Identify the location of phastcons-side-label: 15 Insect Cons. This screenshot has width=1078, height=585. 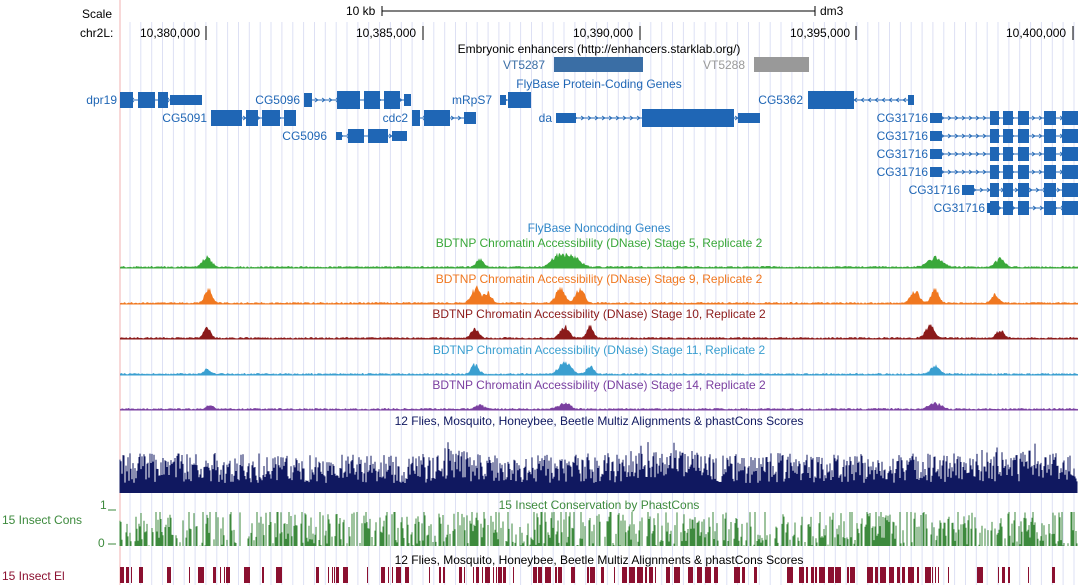
(42, 520).